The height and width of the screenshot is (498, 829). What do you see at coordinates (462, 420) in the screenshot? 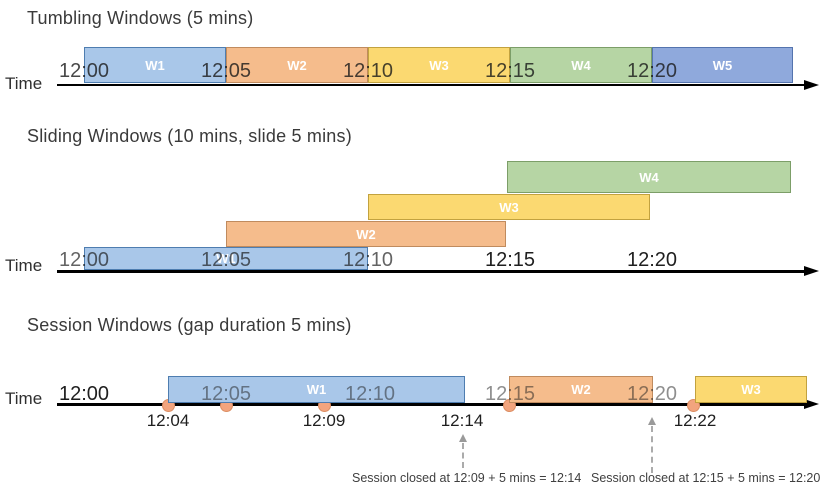
I see `event-time-label: 12:14` at bounding box center [462, 420].